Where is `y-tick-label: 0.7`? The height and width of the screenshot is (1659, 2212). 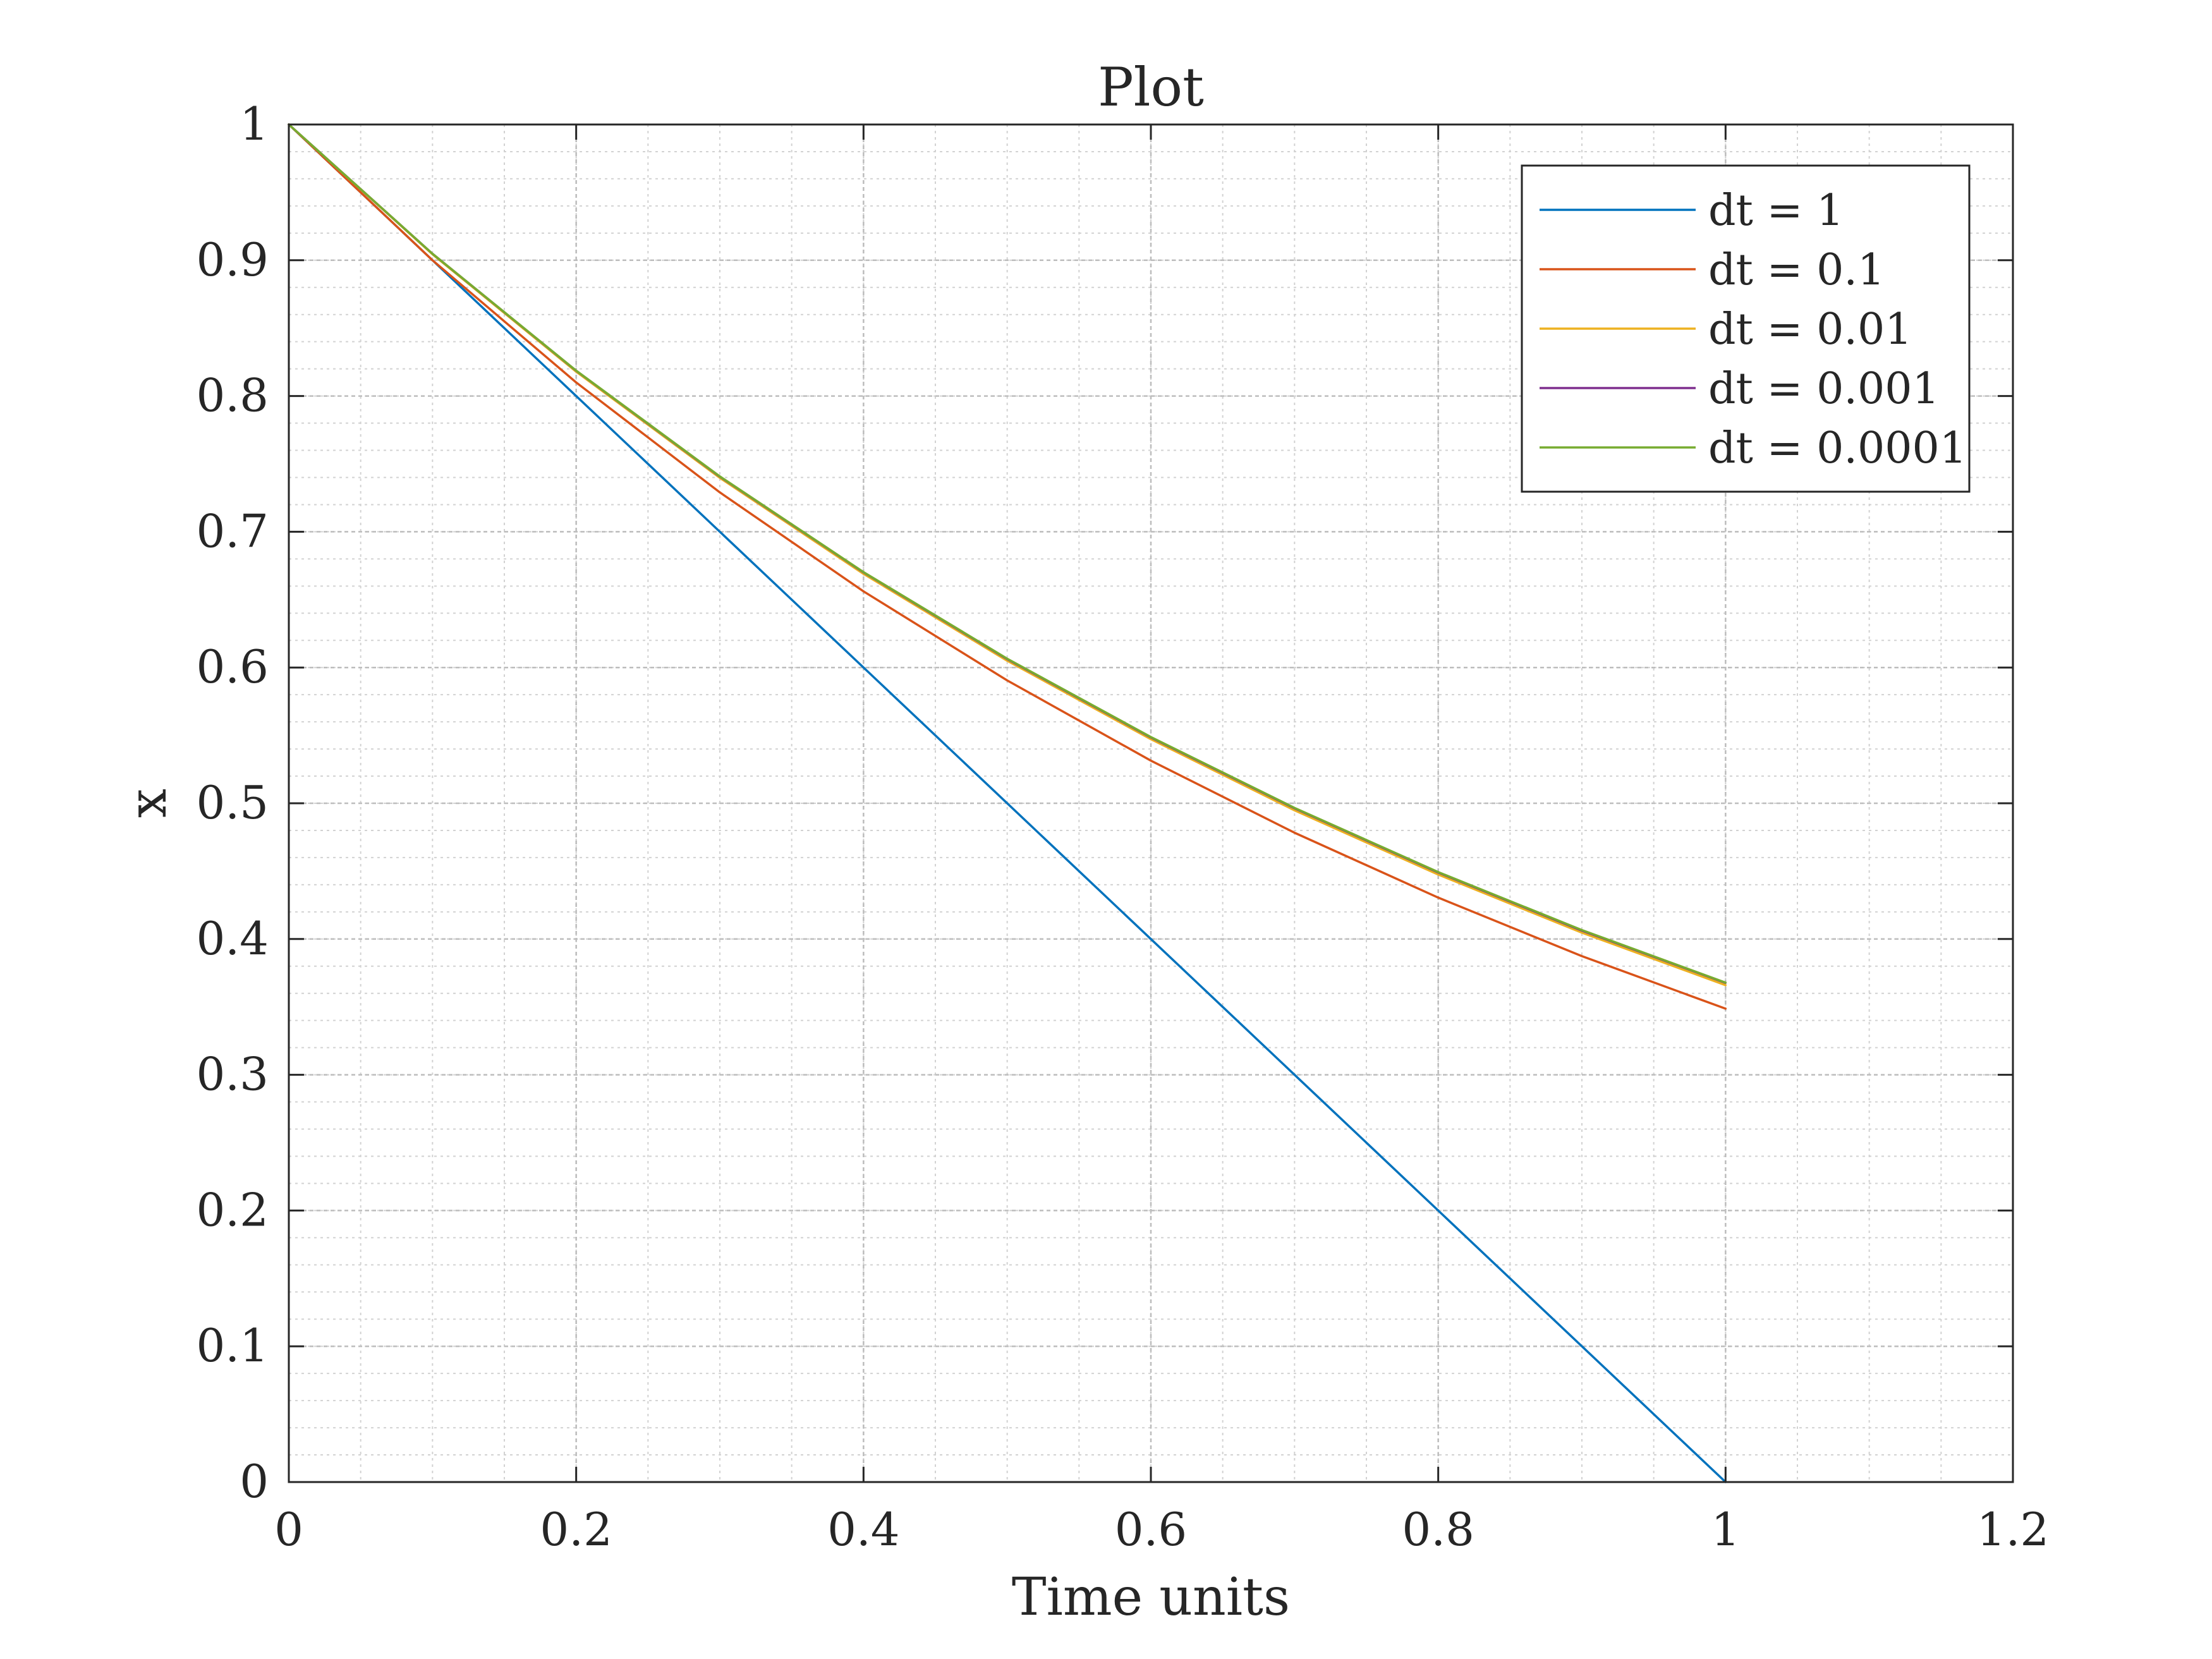 y-tick-label: 0.7 is located at coordinates (232, 530).